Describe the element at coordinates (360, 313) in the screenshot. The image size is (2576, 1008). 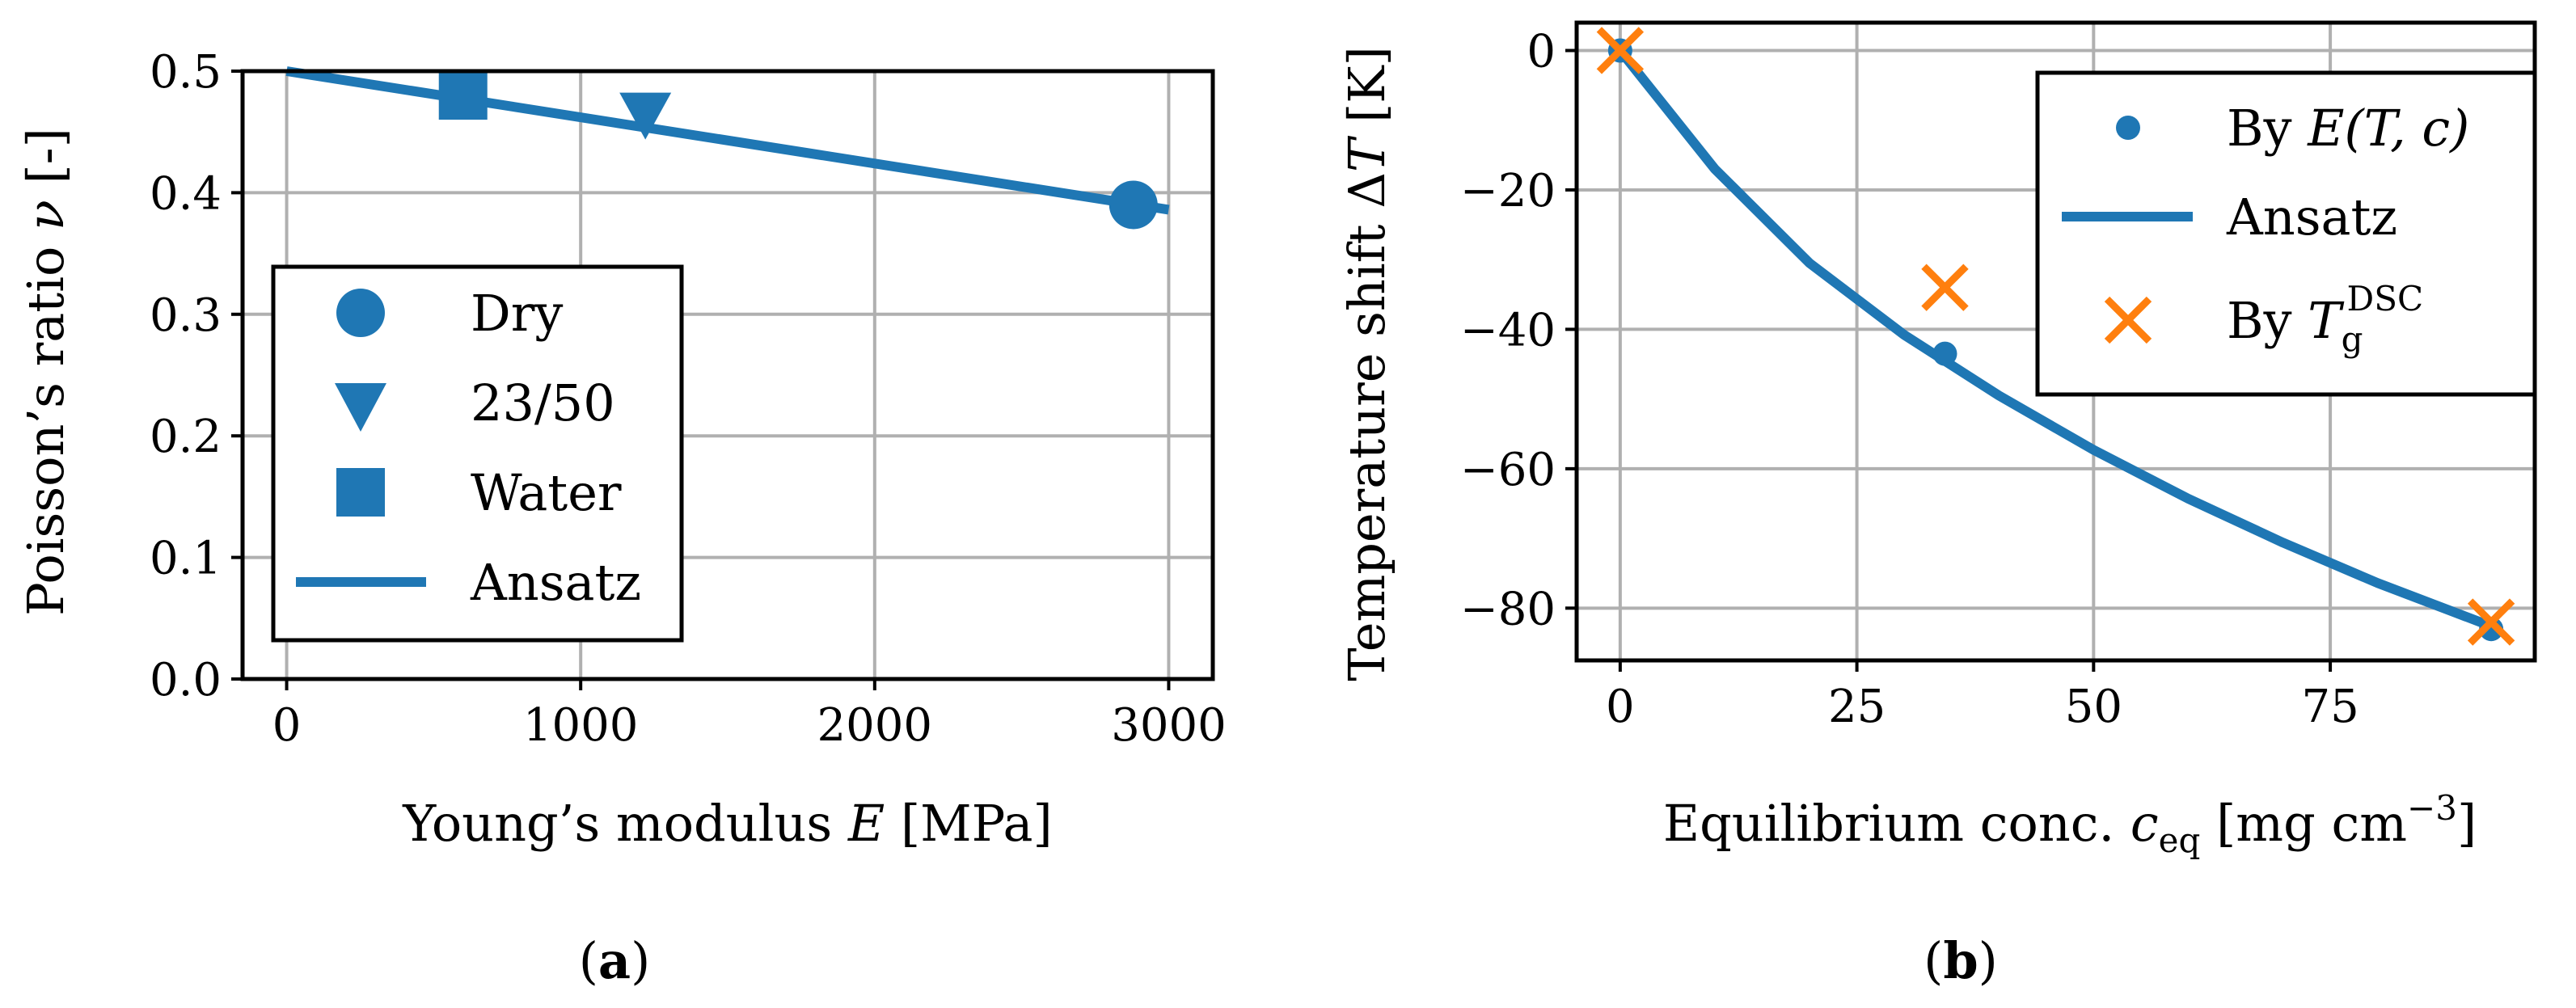
I see `legend-dry-marker` at that location.